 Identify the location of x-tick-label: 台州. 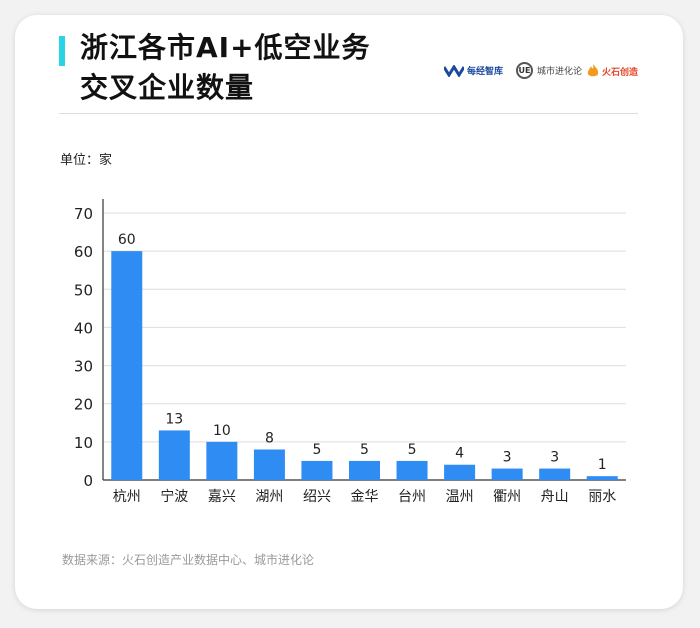
(412, 497).